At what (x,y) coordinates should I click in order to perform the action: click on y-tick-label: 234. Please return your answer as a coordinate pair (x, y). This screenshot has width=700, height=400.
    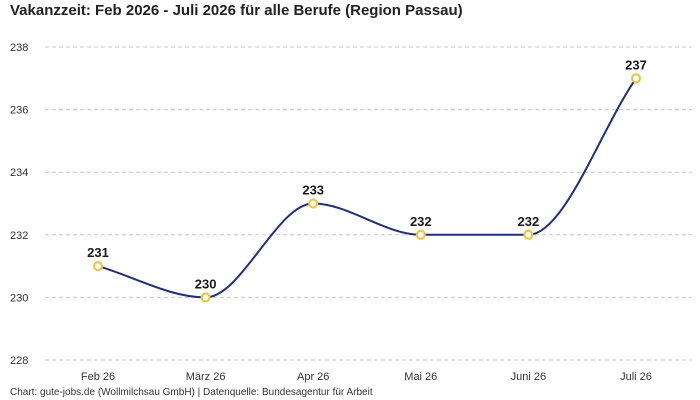
    Looking at the image, I should click on (19, 173).